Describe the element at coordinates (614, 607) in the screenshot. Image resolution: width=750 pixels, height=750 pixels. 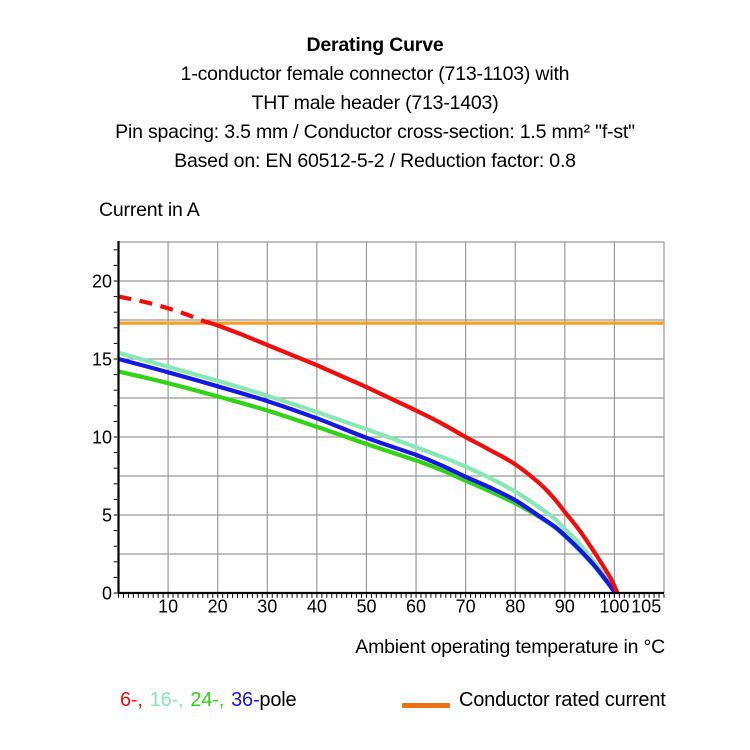
I see `x-tick-label: 100` at that location.